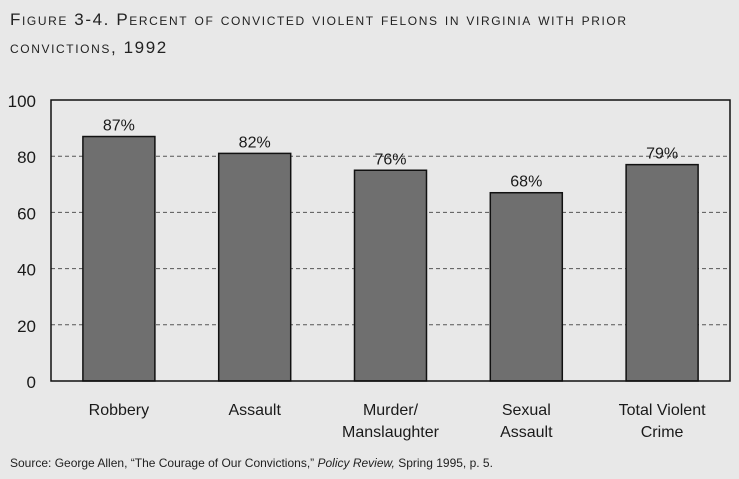 Image resolution: width=739 pixels, height=479 pixels. What do you see at coordinates (356, 463) in the screenshot?
I see `source-journal: Policy Review,` at bounding box center [356, 463].